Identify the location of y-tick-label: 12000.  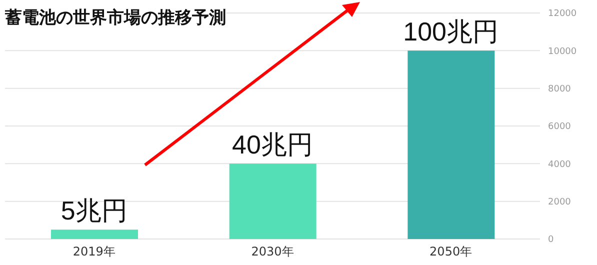
(562, 14).